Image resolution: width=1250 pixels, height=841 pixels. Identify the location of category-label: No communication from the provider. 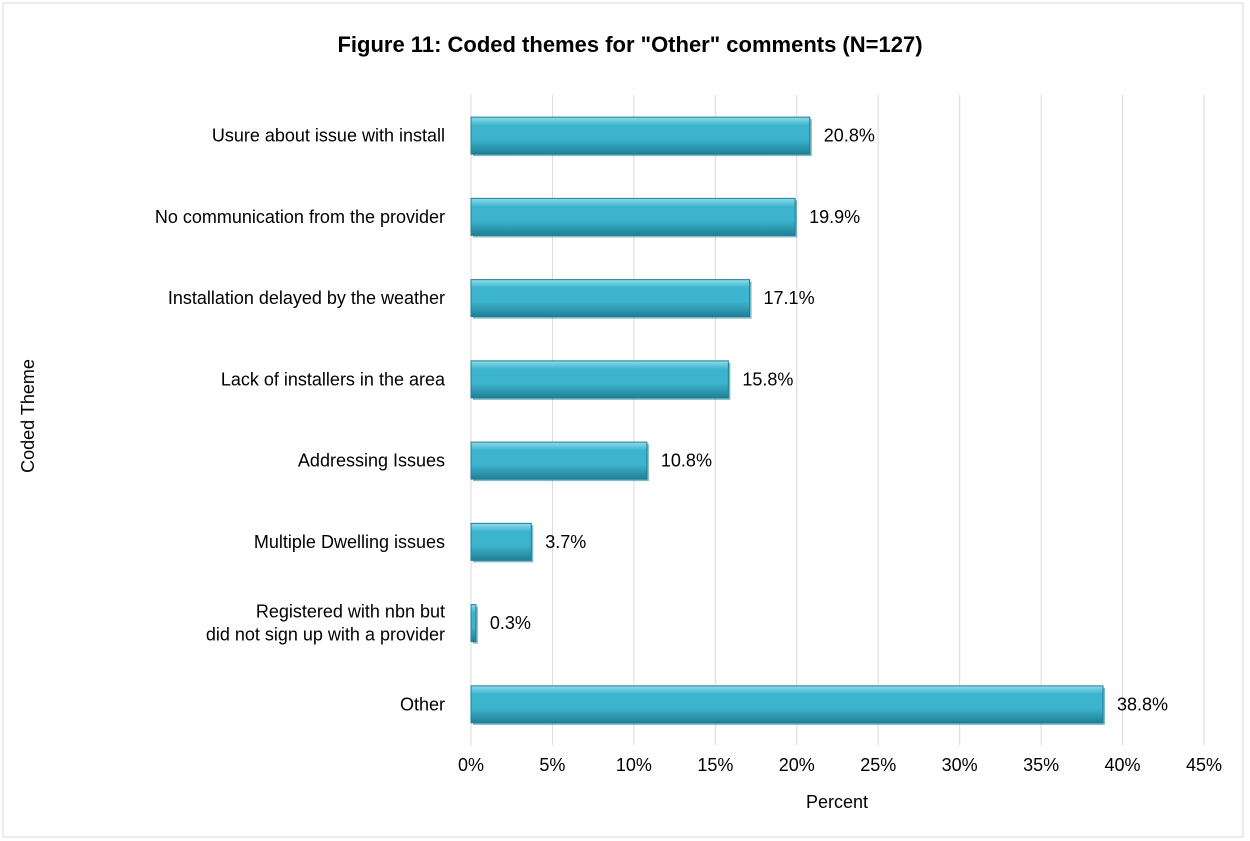
(300, 217).